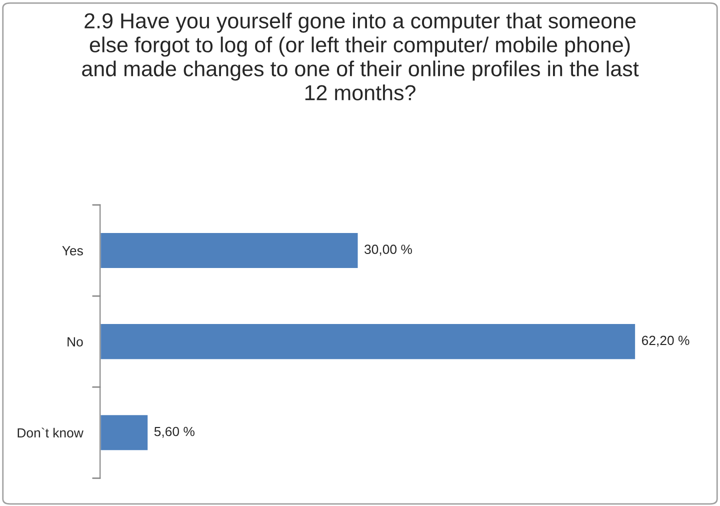 The height and width of the screenshot is (506, 720). I want to click on y-tick-label: No, so click(75, 341).